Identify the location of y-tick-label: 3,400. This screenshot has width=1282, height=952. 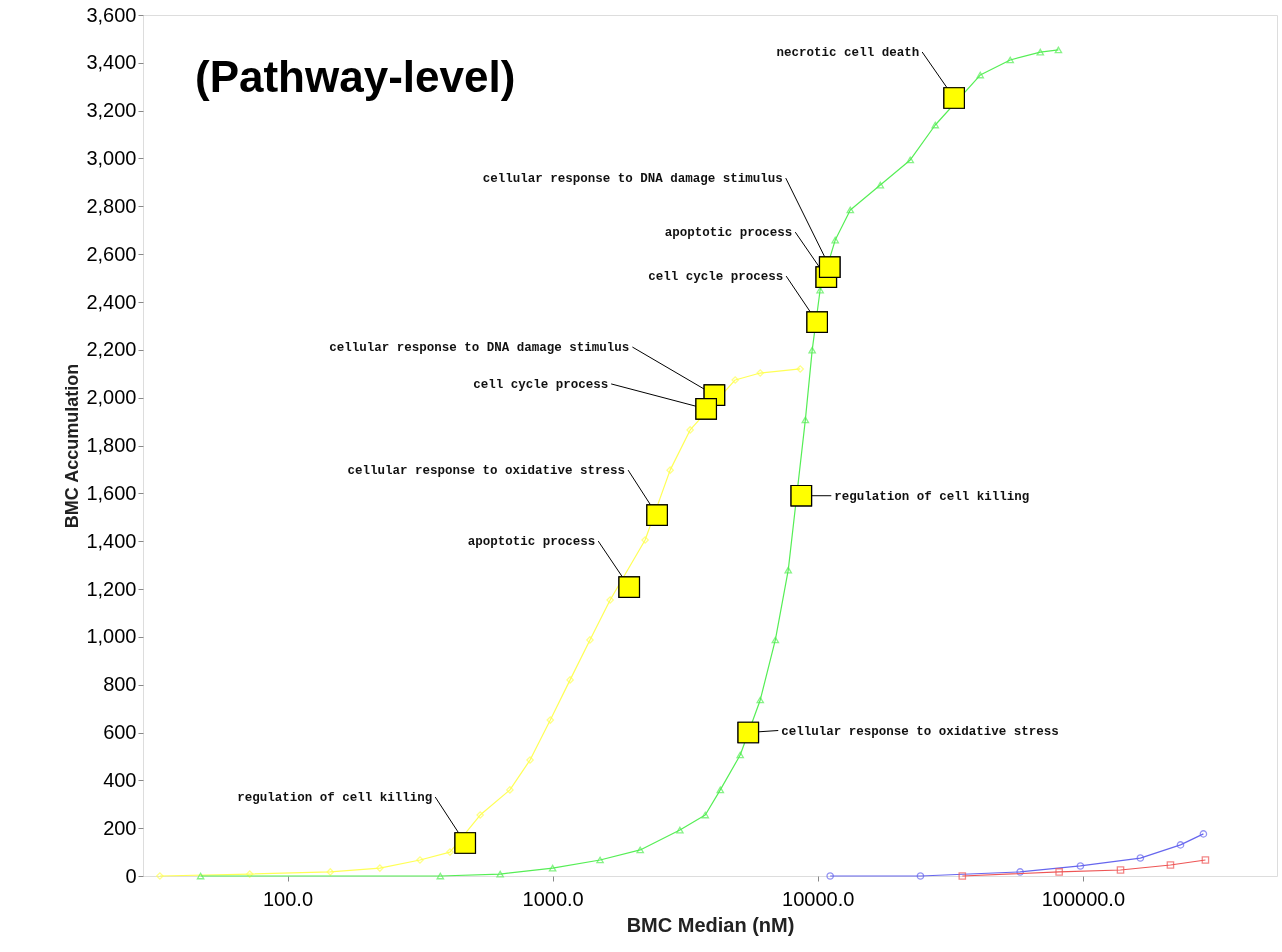
(111, 62).